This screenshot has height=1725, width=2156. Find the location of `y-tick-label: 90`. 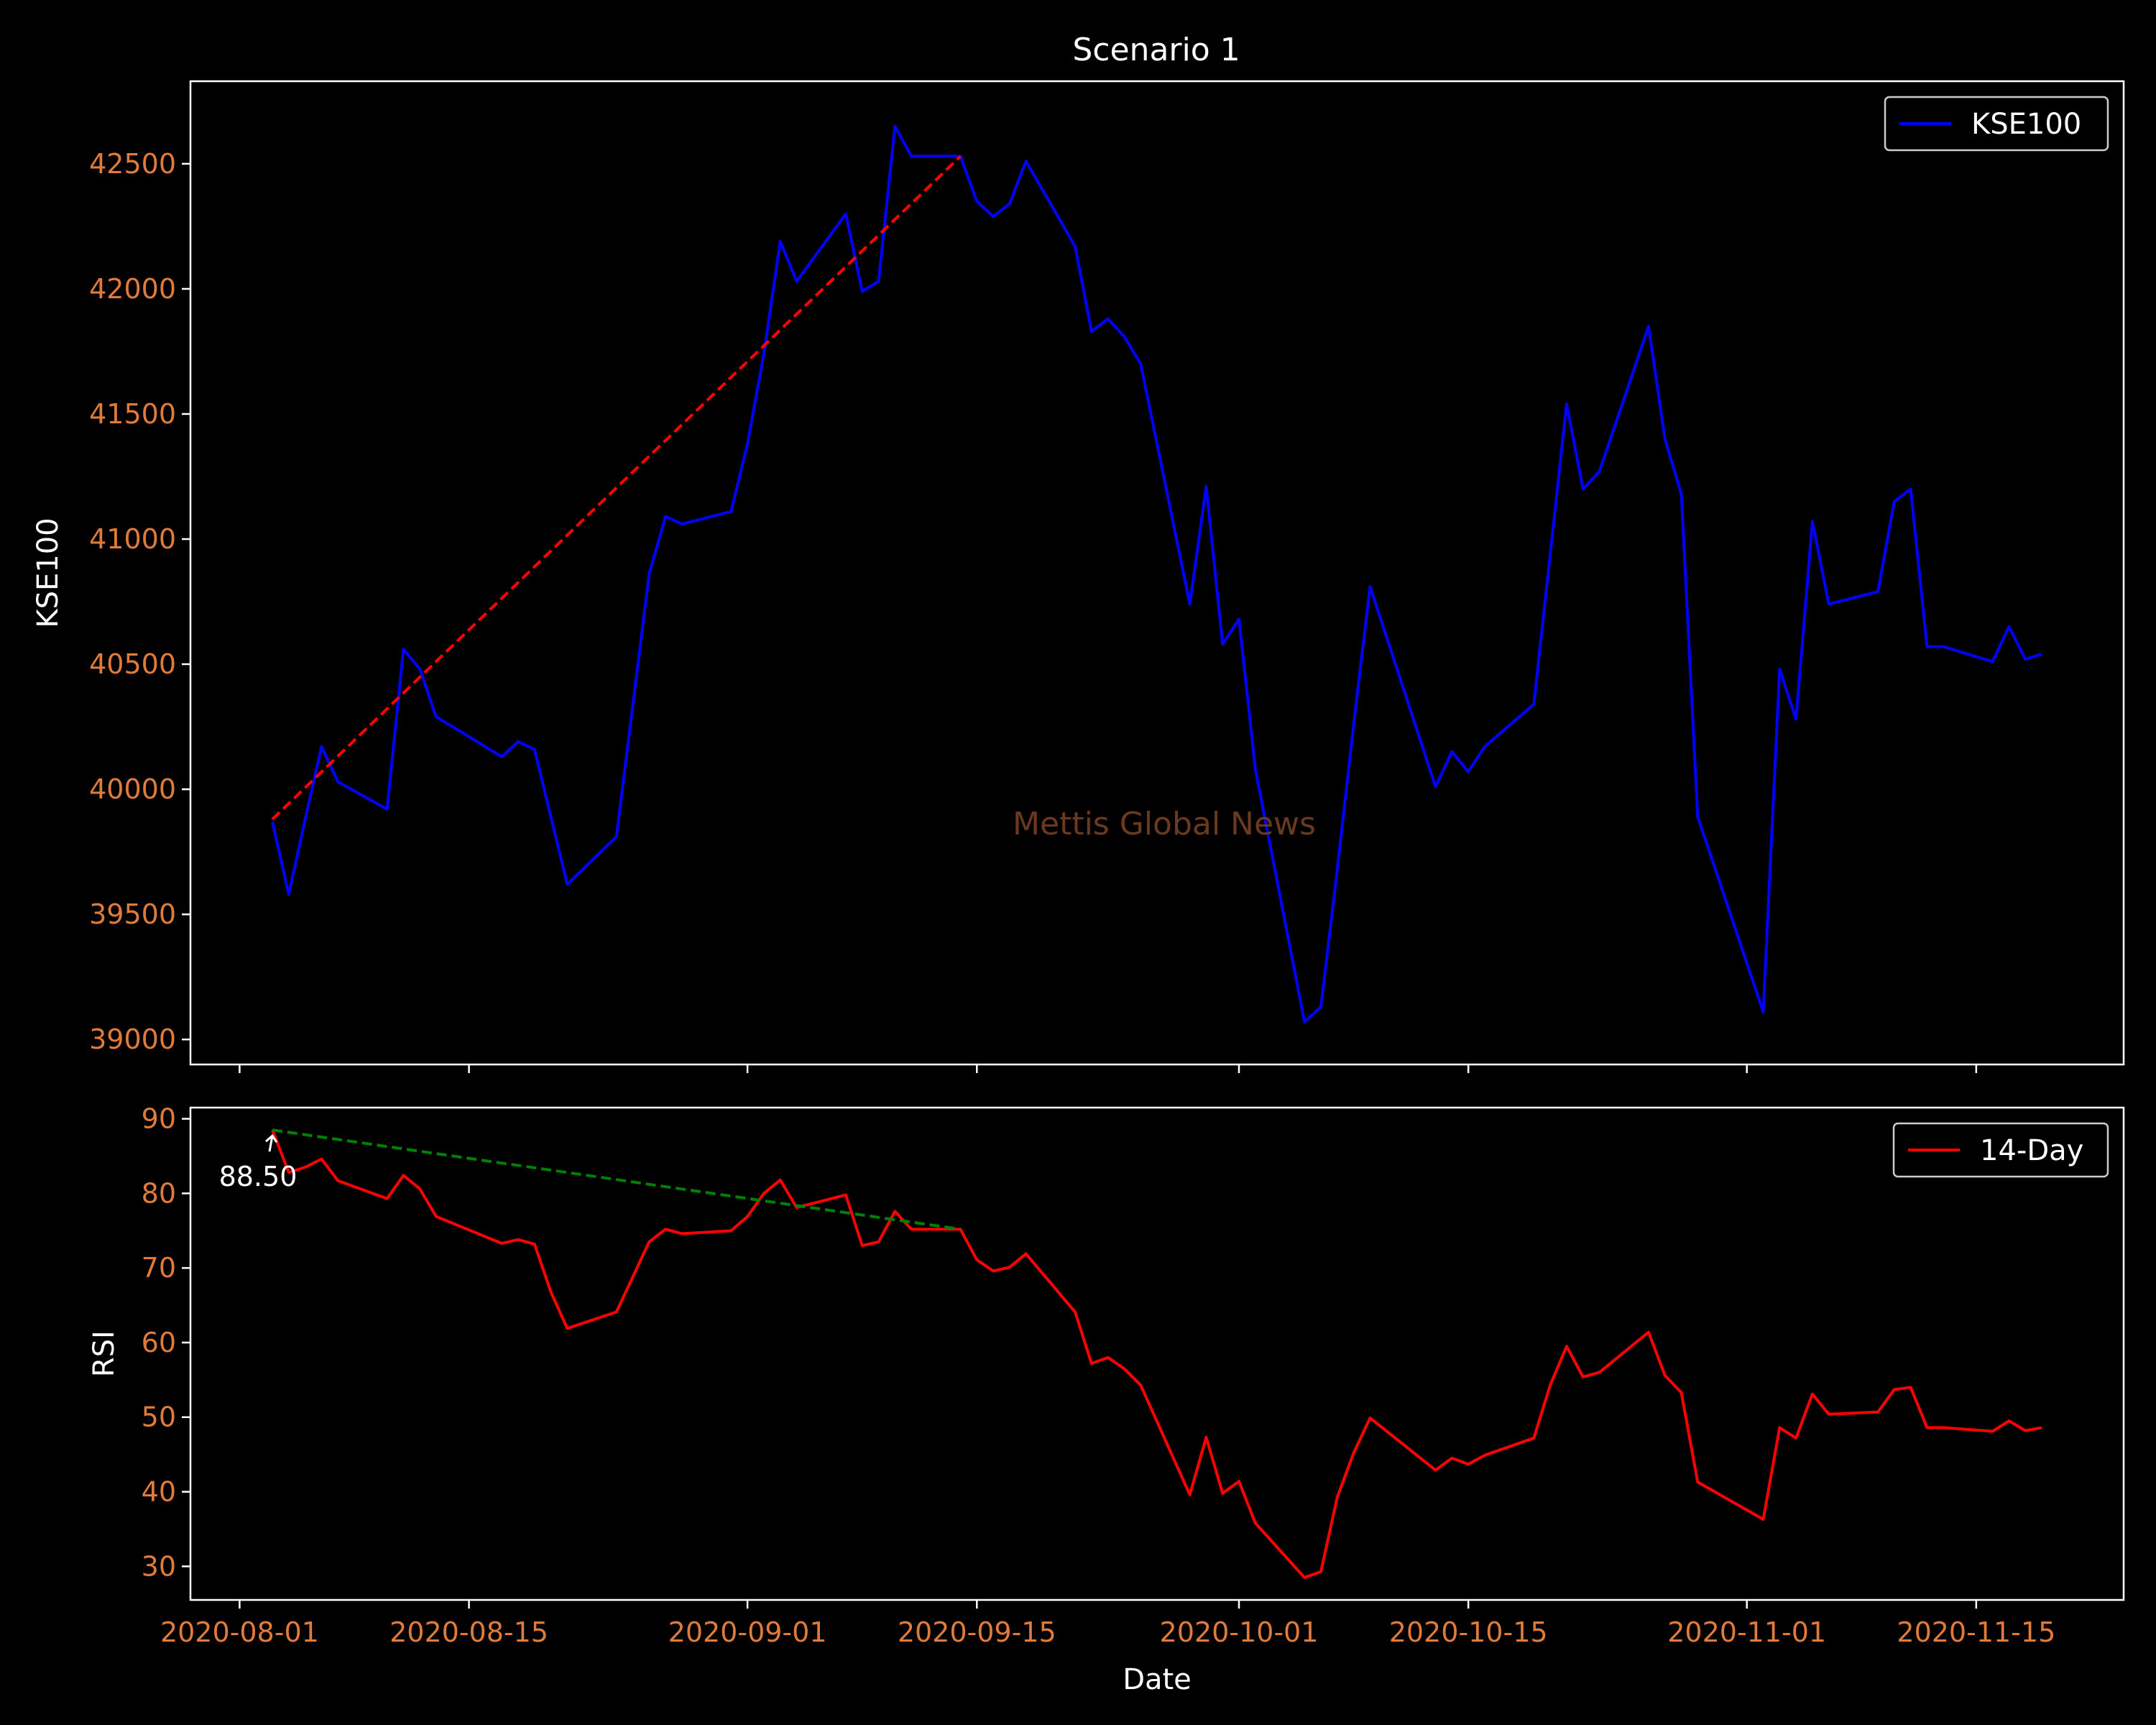

y-tick-label: 90 is located at coordinates (159, 1119).